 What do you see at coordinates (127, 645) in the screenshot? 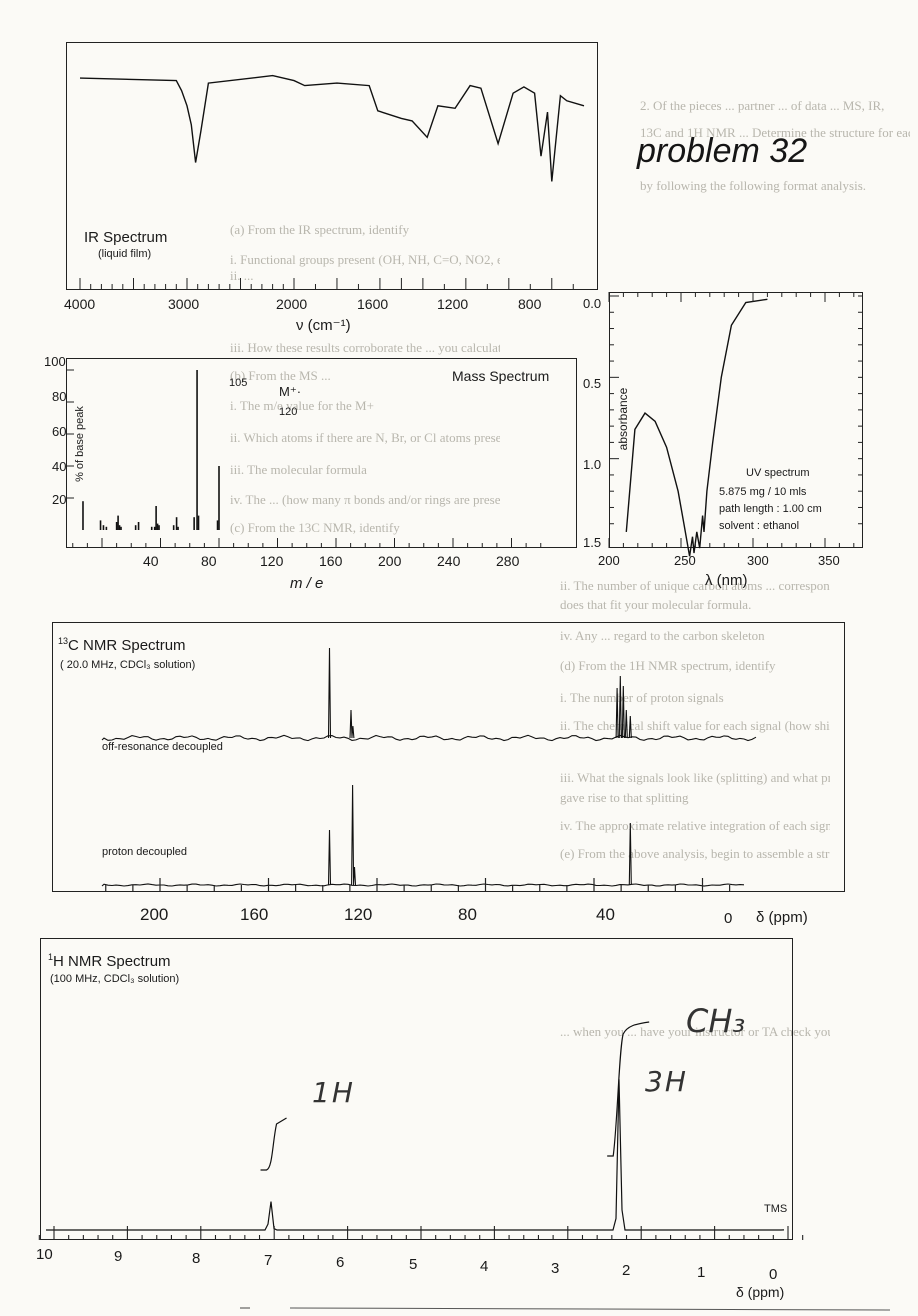
I see `c13-title-text: C NMR Spectrum` at bounding box center [127, 645].